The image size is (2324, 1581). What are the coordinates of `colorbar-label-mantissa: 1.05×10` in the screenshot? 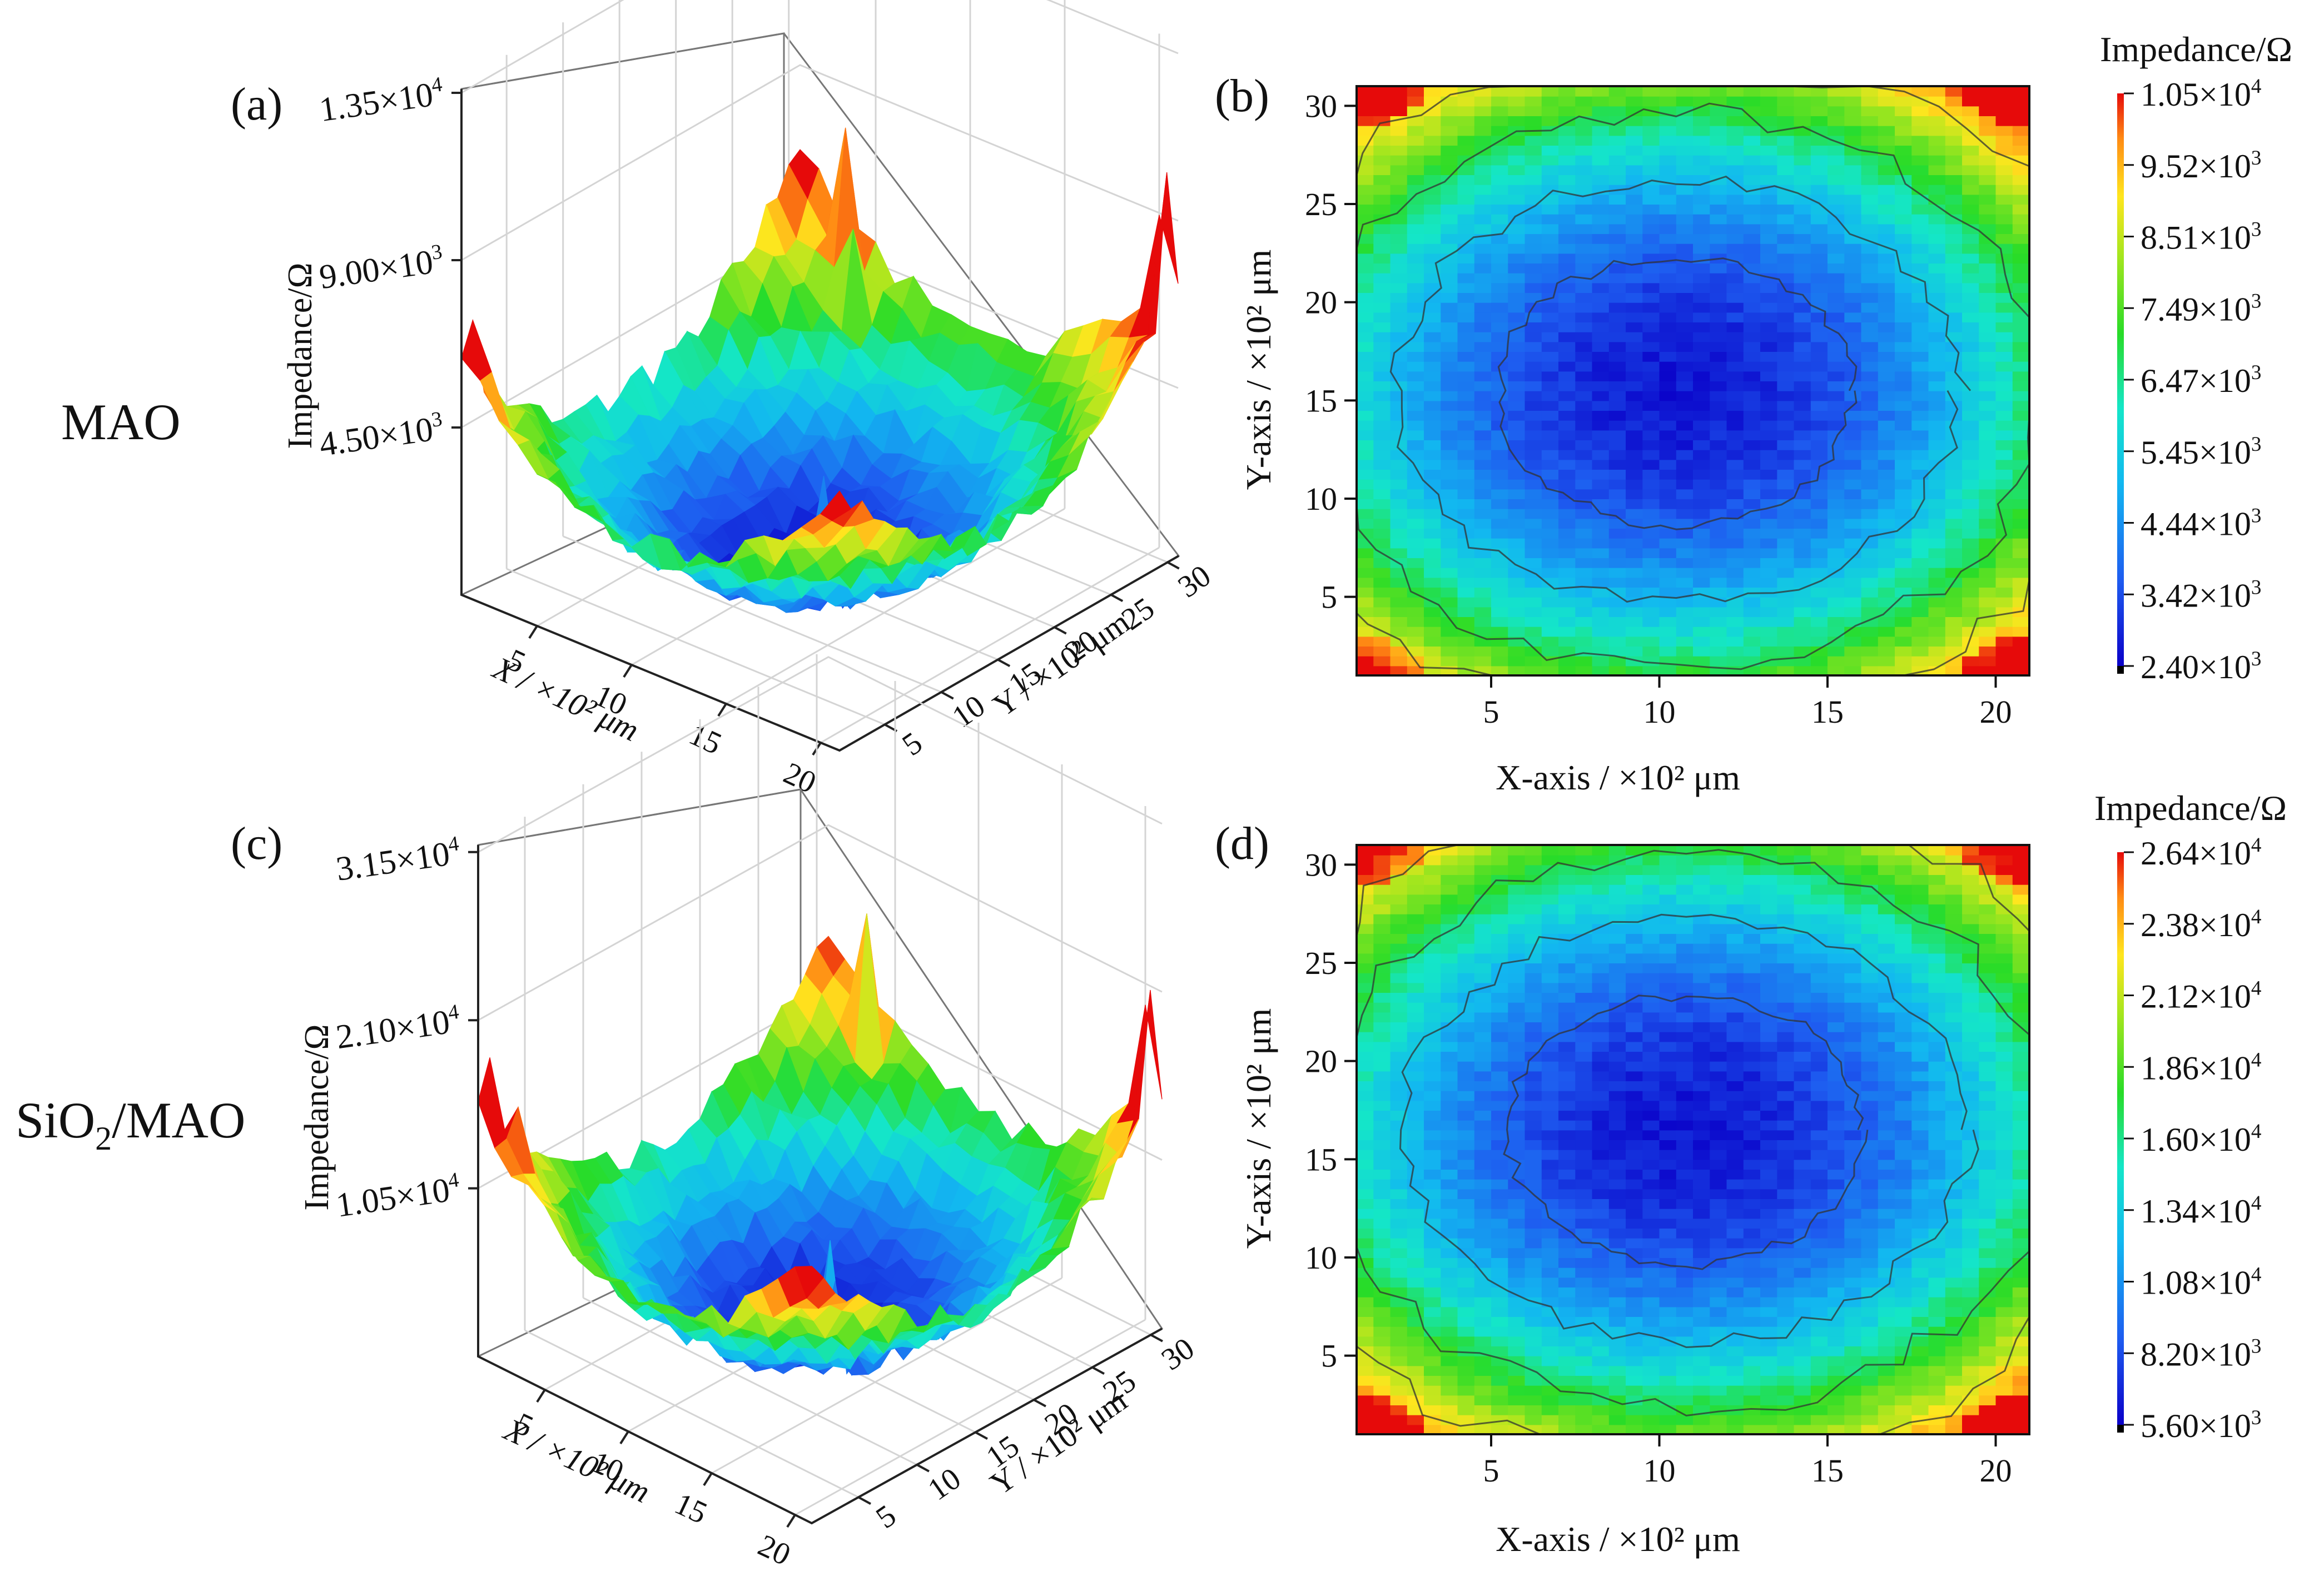 It's located at (2196, 95).